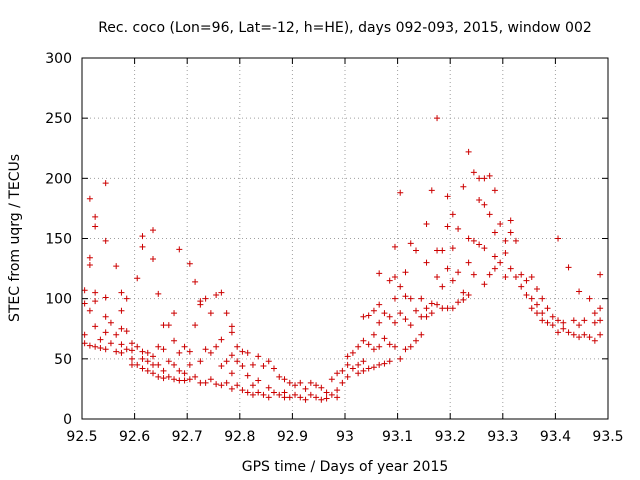  What do you see at coordinates (58, 300) in the screenshot?
I see `y-tick-label: 100` at bounding box center [58, 300].